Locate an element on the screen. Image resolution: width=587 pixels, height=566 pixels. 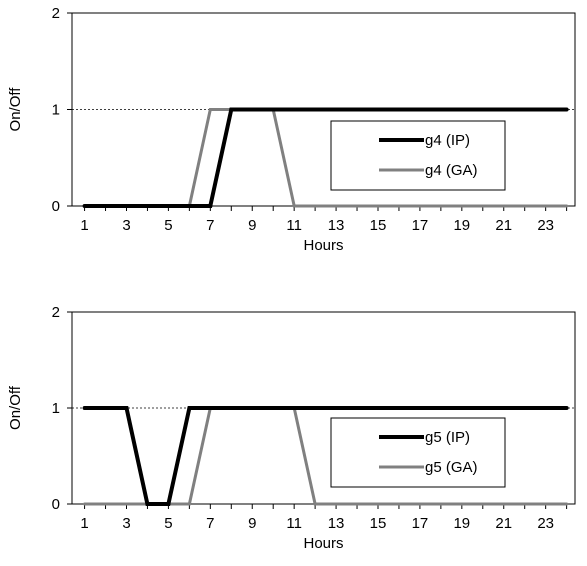
legend: g4 (IP) g4 (GA) is located at coordinates (418, 155).